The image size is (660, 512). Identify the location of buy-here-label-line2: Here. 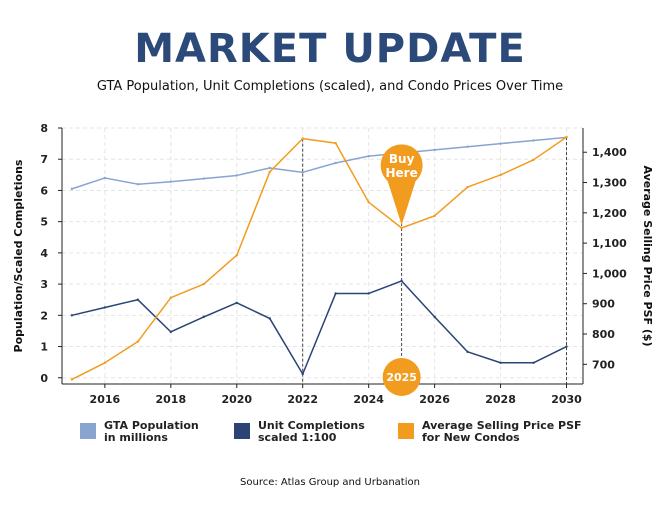
(402, 173).